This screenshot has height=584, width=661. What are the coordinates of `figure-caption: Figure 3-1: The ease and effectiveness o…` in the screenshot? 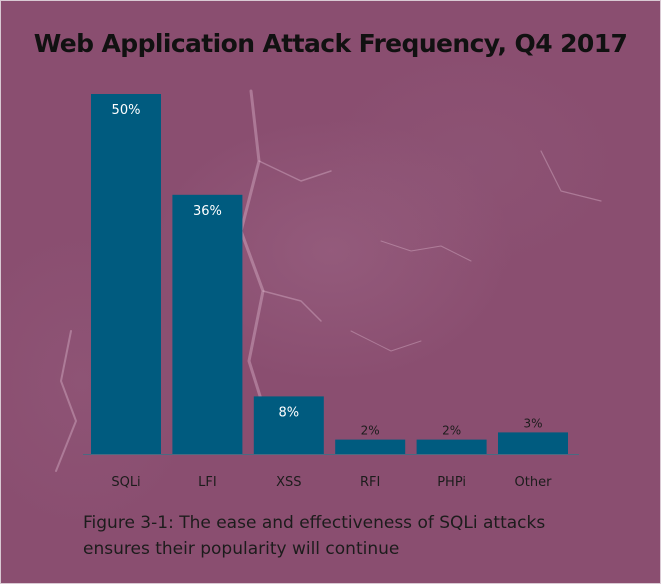 It's located at (314, 536).